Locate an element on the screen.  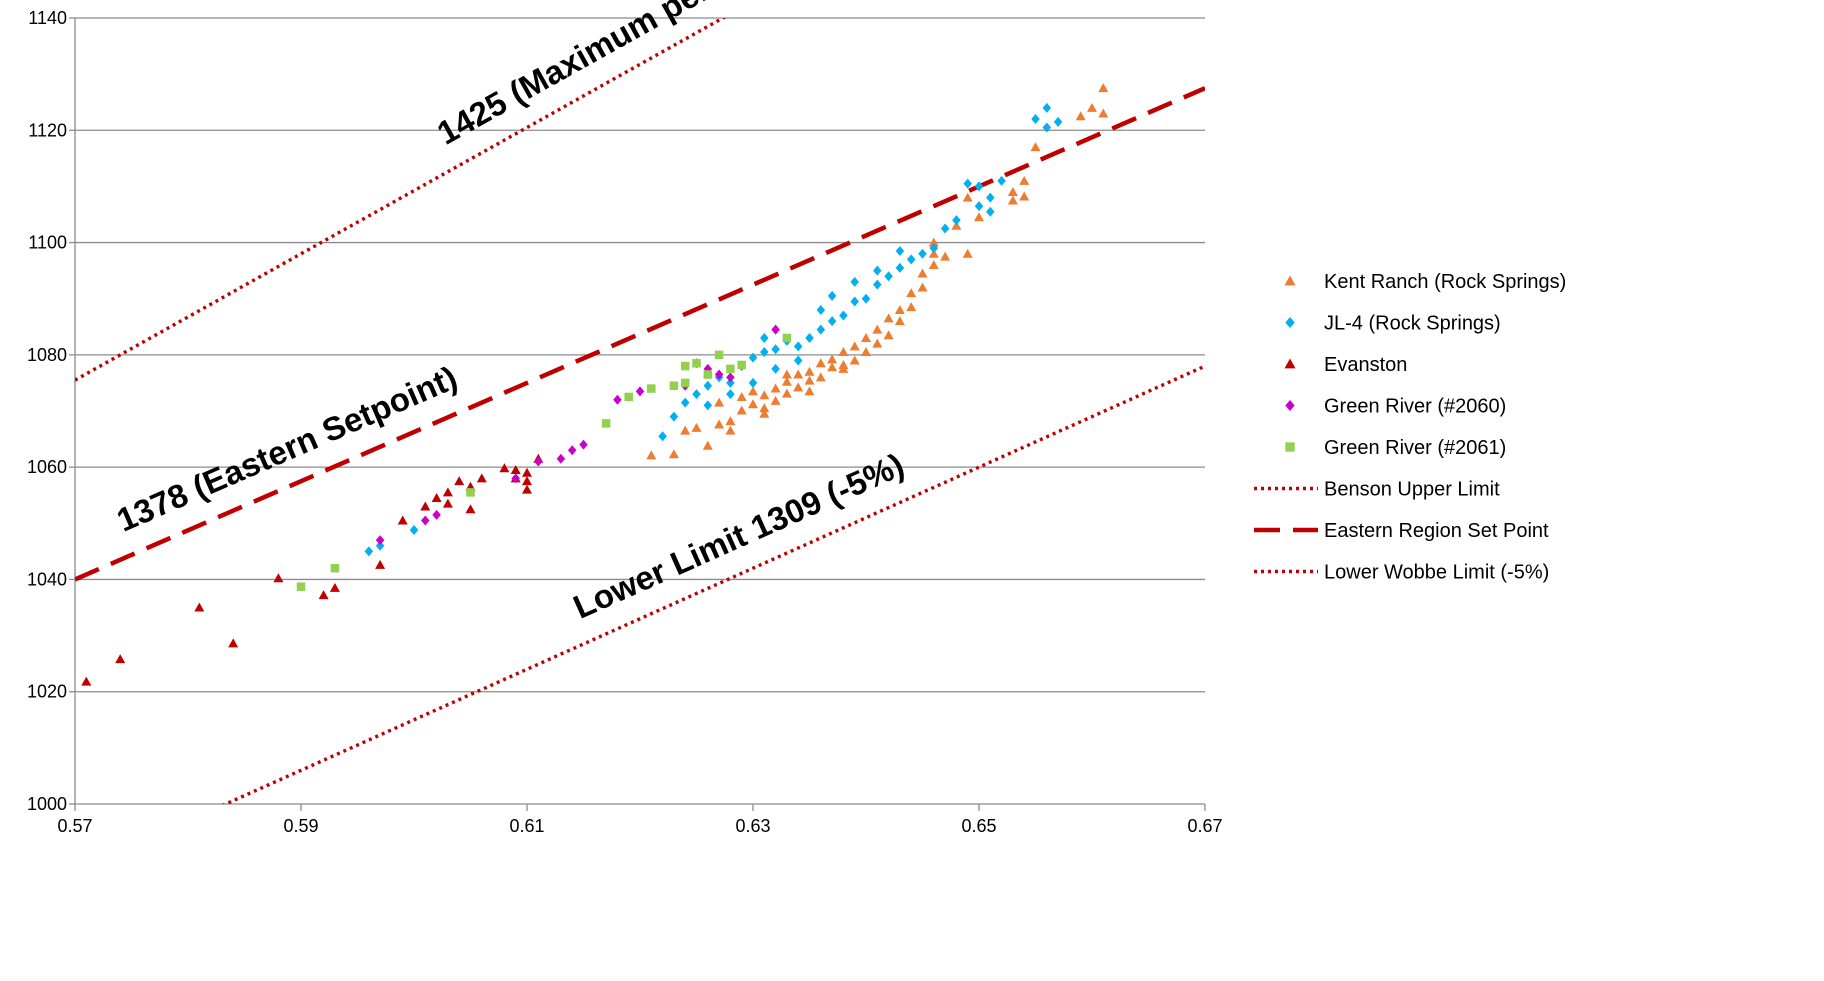
legend-label-evanston: Evanston is located at coordinates (1365, 365).